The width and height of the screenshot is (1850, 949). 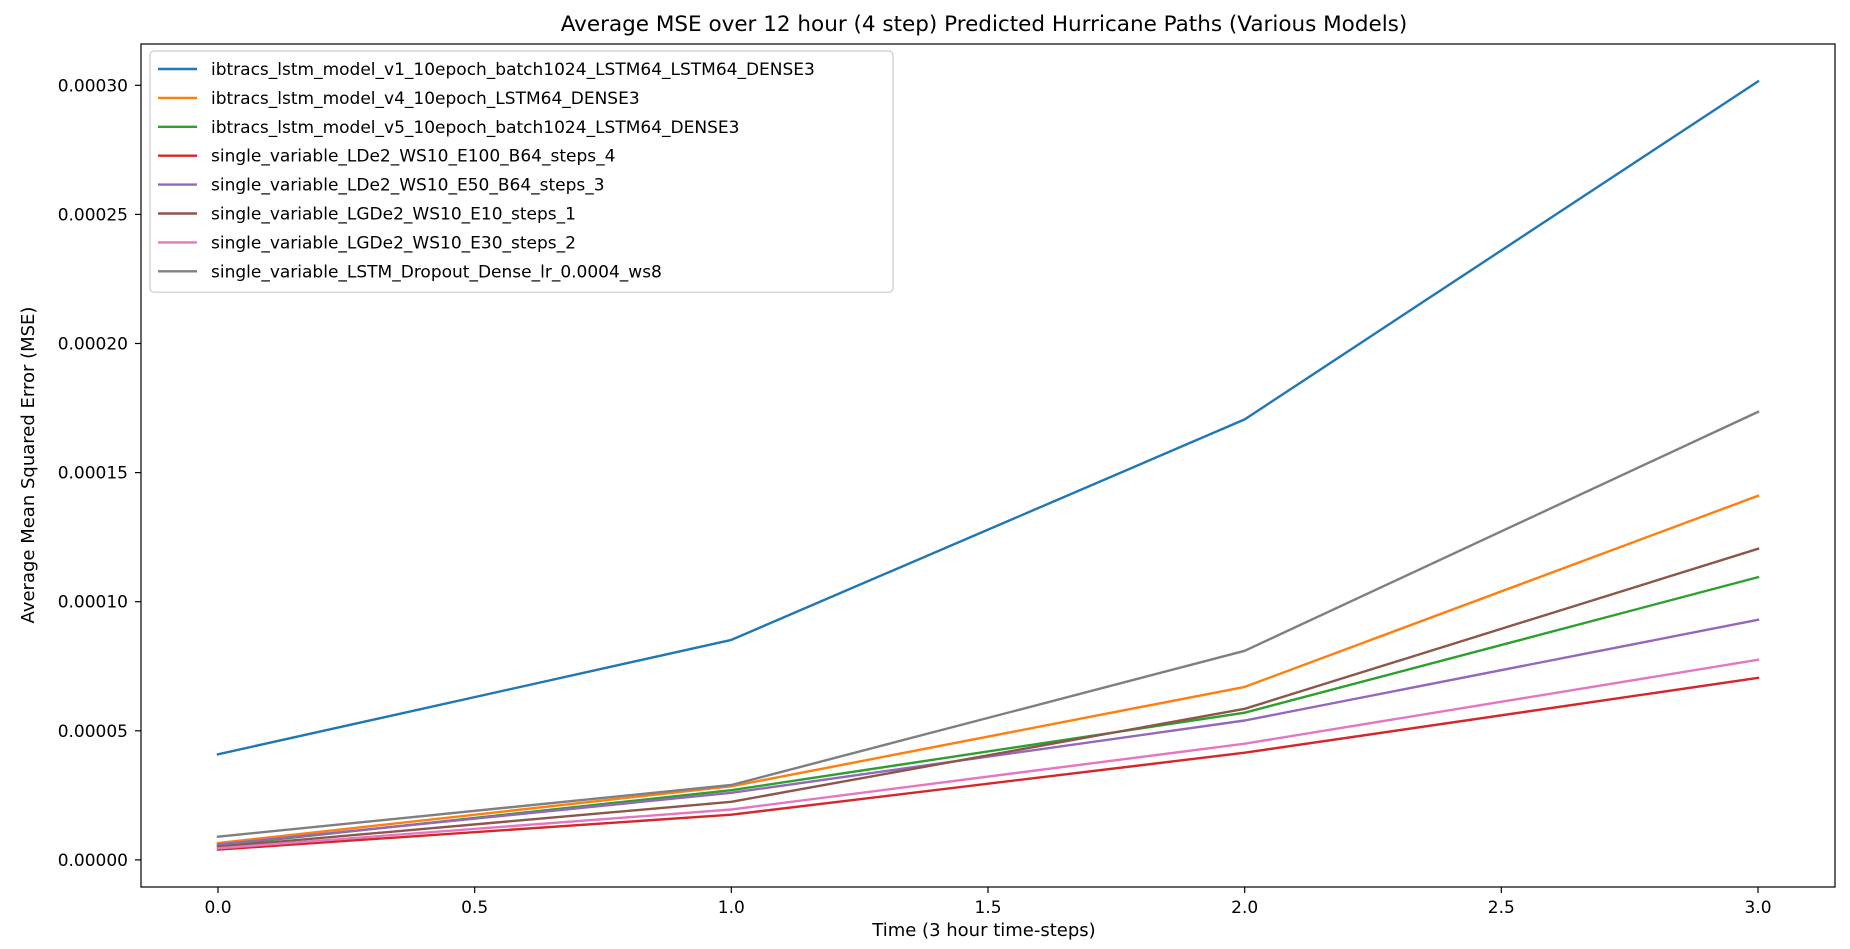 I want to click on legend-label-6: single_variable_LGDe2_WS10_E10_steps_1, so click(x=393, y=215).